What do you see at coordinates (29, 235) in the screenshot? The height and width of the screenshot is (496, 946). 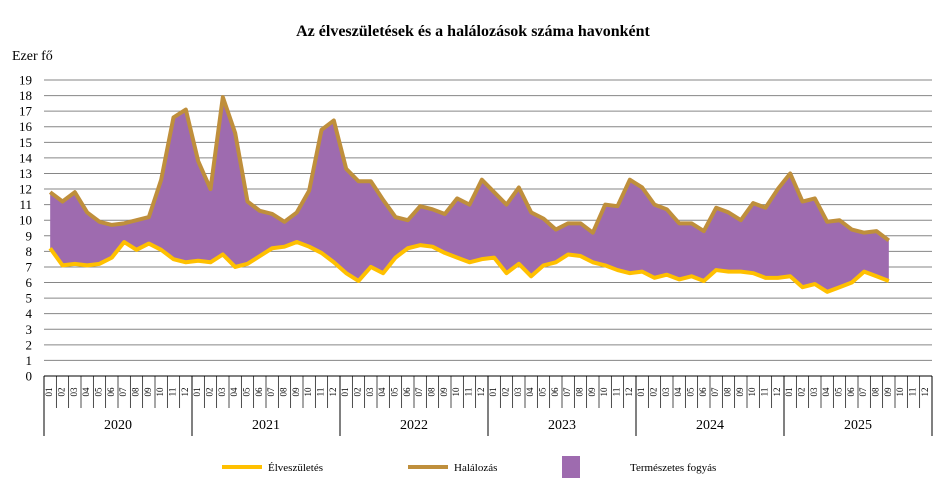 I see `y-tick-label: 9` at bounding box center [29, 235].